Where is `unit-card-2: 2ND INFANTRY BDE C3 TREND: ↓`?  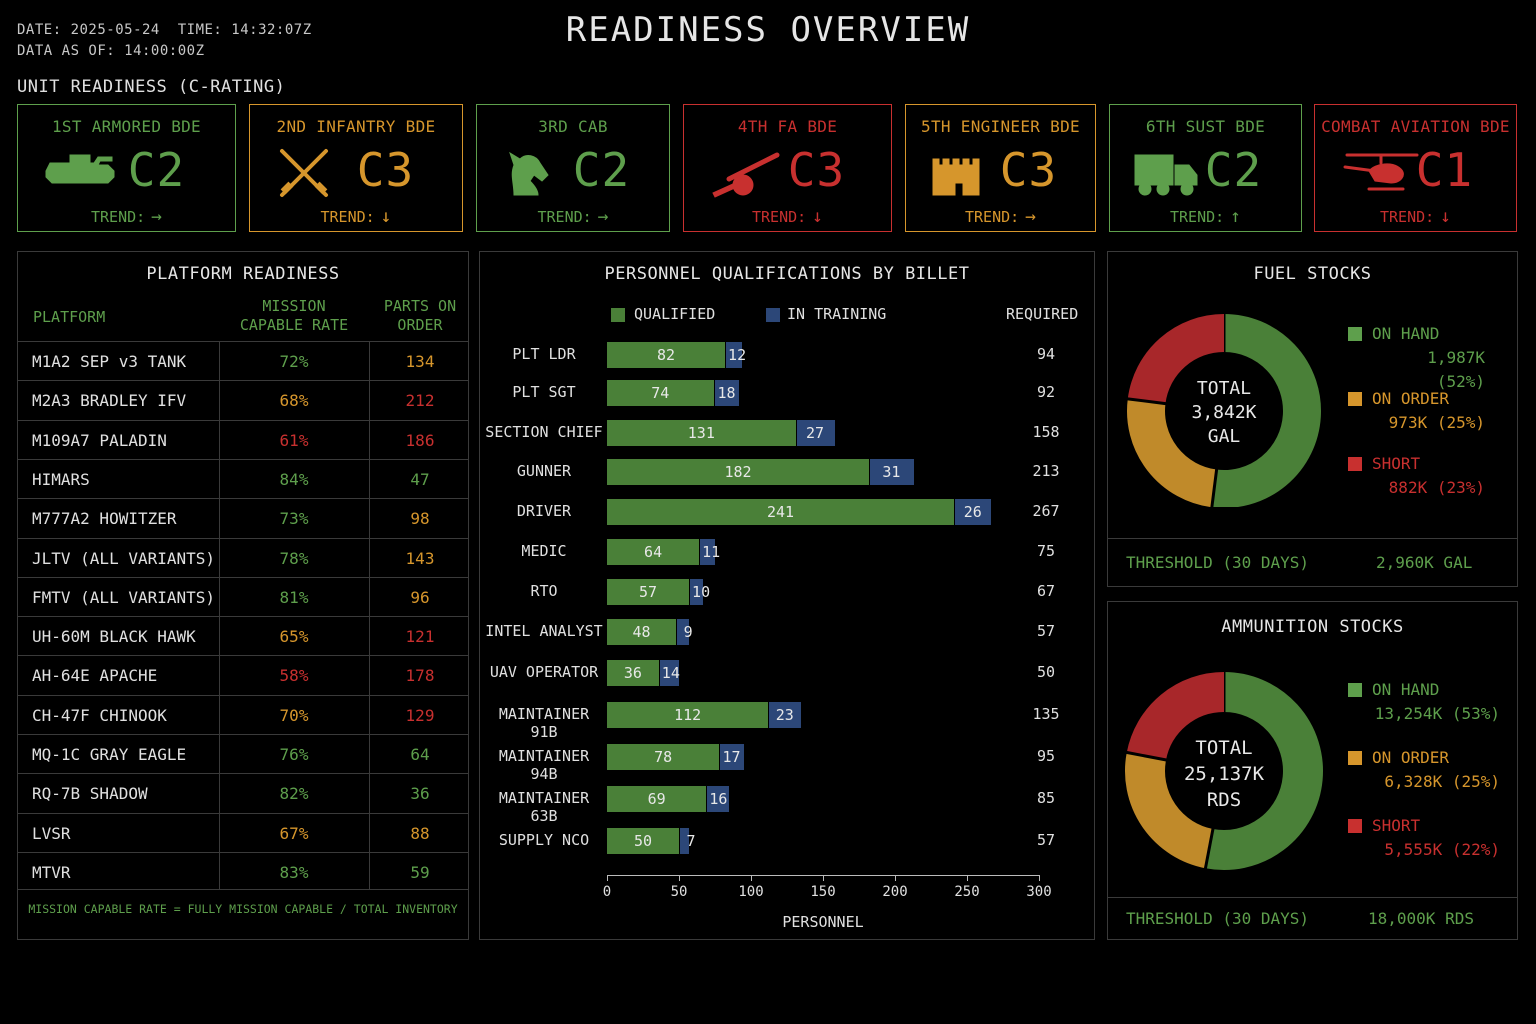
unit-card-2: 2ND INFANTRY BDE C3 TREND: ↓ is located at coordinates (356, 168).